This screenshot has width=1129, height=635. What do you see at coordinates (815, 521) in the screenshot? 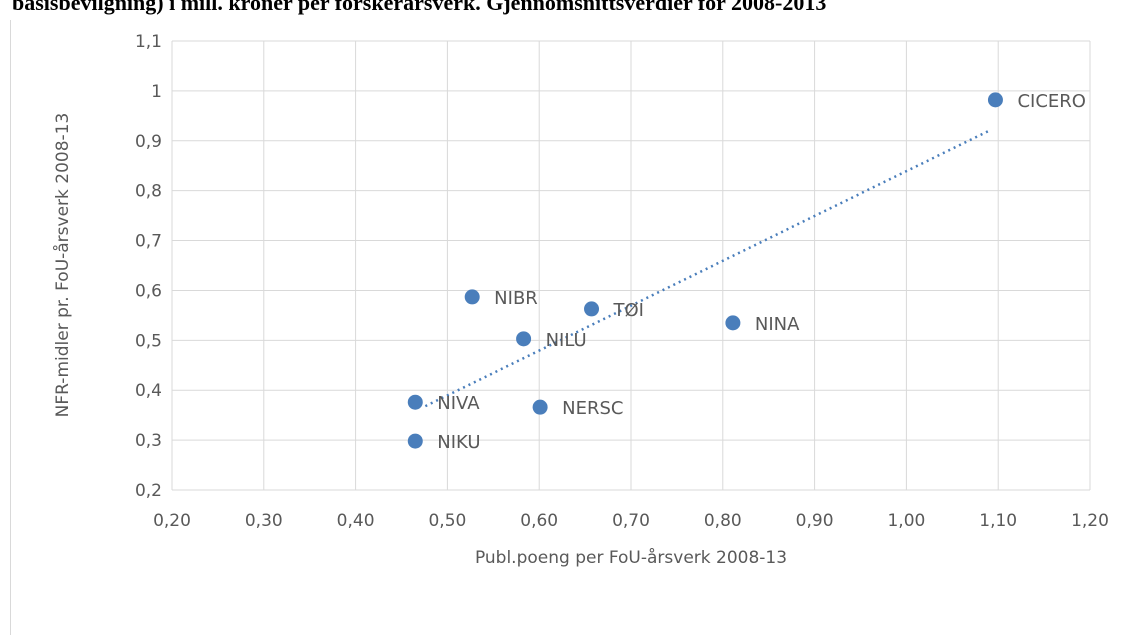
I see `x-tick-label: 0,90` at bounding box center [815, 521].